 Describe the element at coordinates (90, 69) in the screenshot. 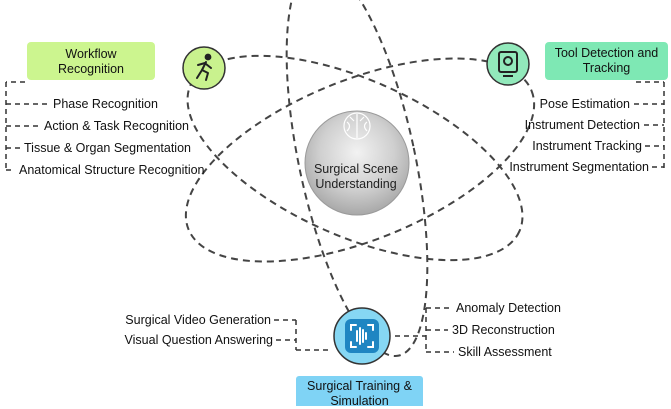

I see `workflow-title-line2: Recognition` at that location.